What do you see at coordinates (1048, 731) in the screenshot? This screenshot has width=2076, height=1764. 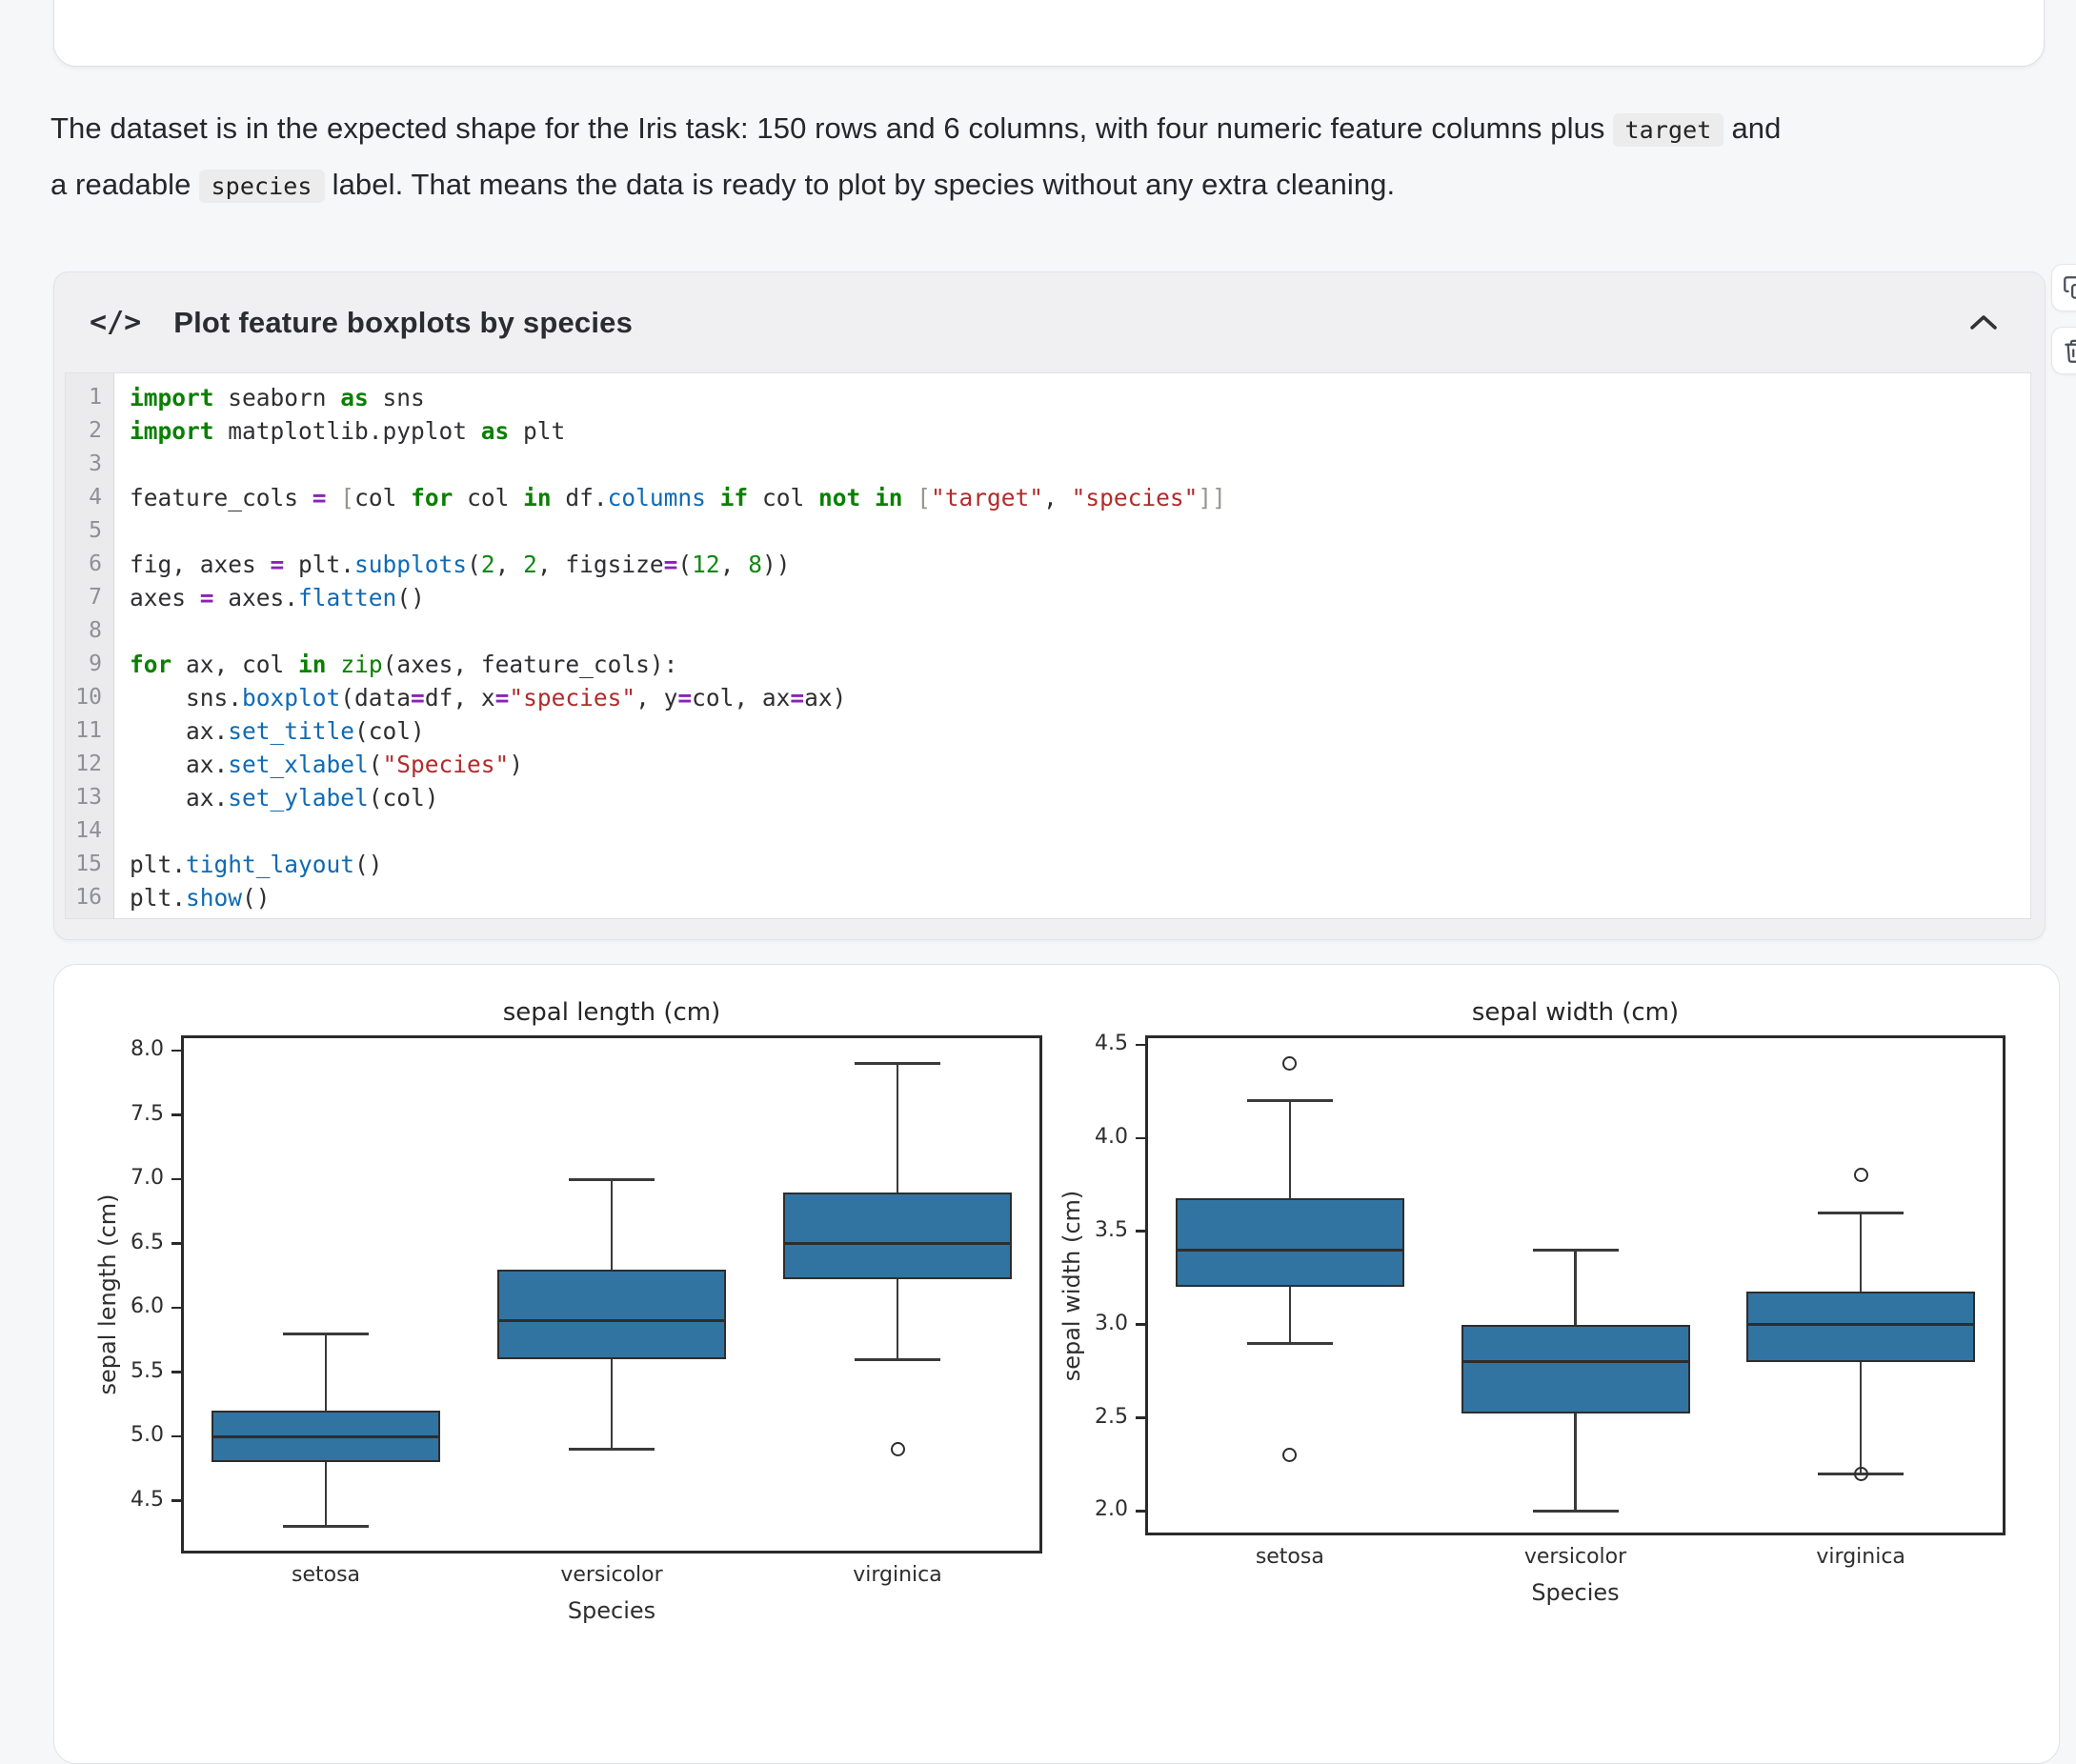 I see `code-line: 11 ax.set_title(col)` at bounding box center [1048, 731].